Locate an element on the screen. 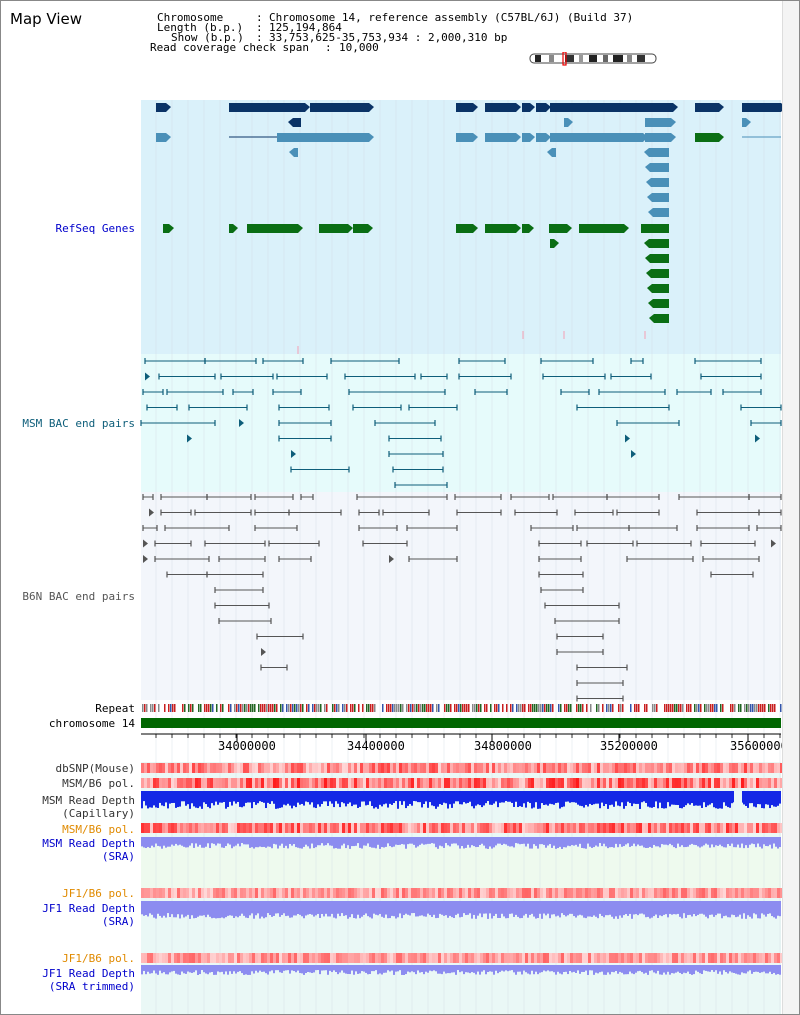 This screenshot has width=800, height=1015. msm-bac-end-pairs-label: MSM BAC end pairs is located at coordinates (78, 423).